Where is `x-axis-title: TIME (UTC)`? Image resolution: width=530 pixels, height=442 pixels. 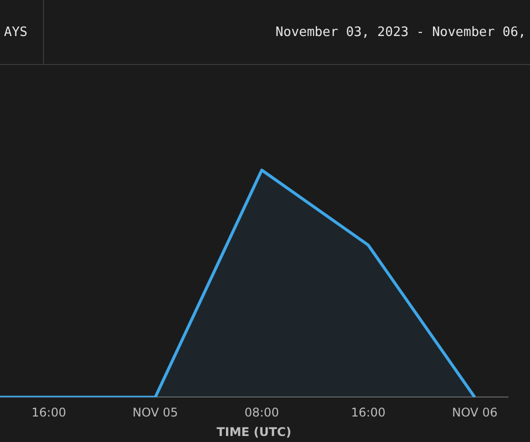 x-axis-title: TIME (UTC) is located at coordinates (254, 431).